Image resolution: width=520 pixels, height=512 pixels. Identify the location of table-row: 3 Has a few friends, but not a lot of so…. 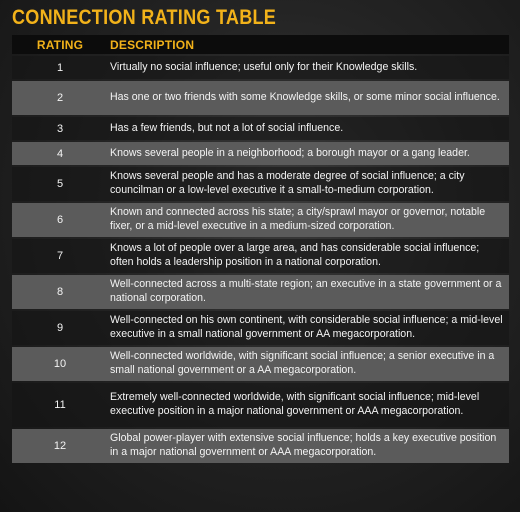
(260, 128).